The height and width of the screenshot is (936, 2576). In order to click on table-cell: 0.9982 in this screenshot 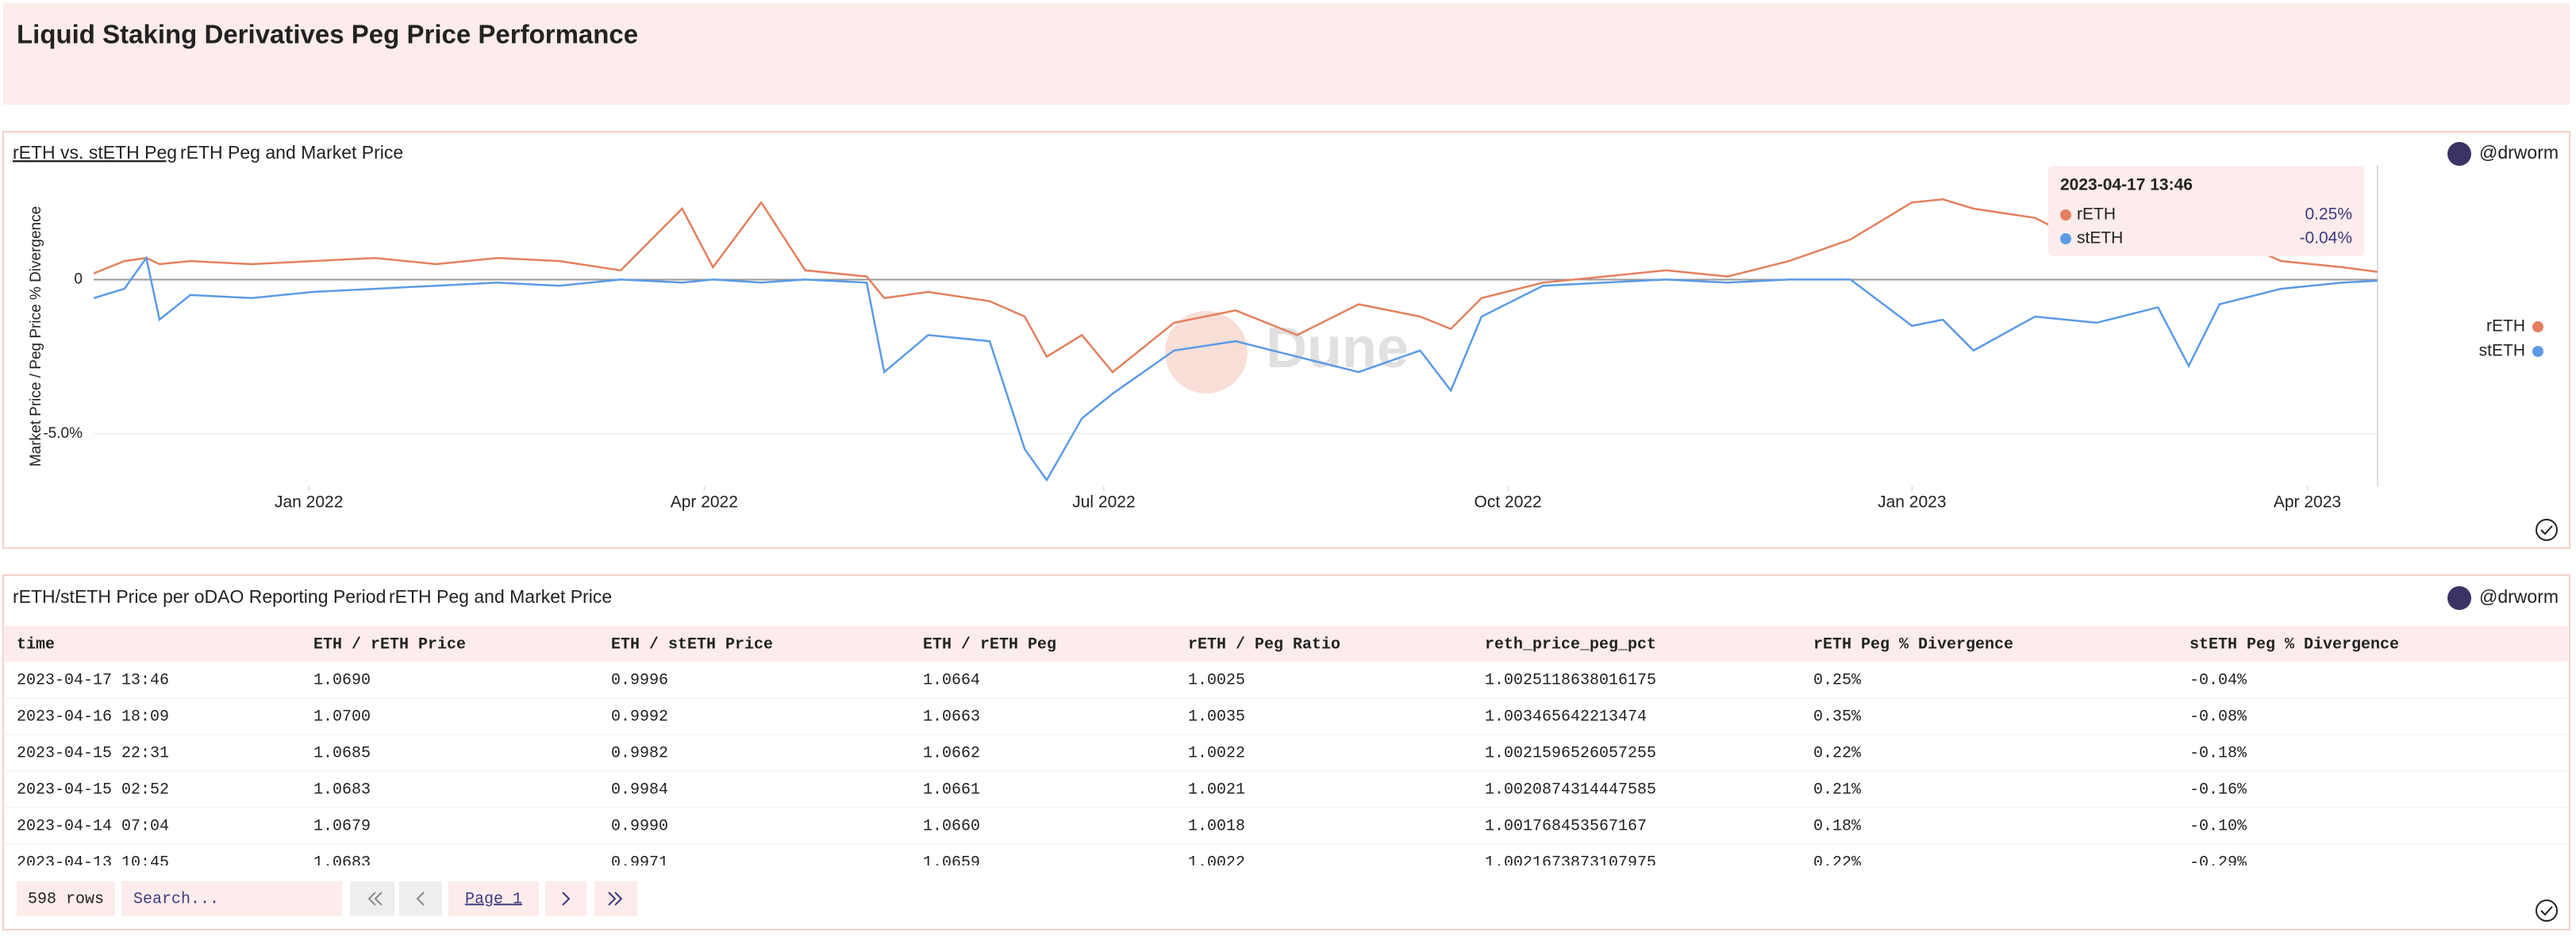, I will do `click(639, 753)`.